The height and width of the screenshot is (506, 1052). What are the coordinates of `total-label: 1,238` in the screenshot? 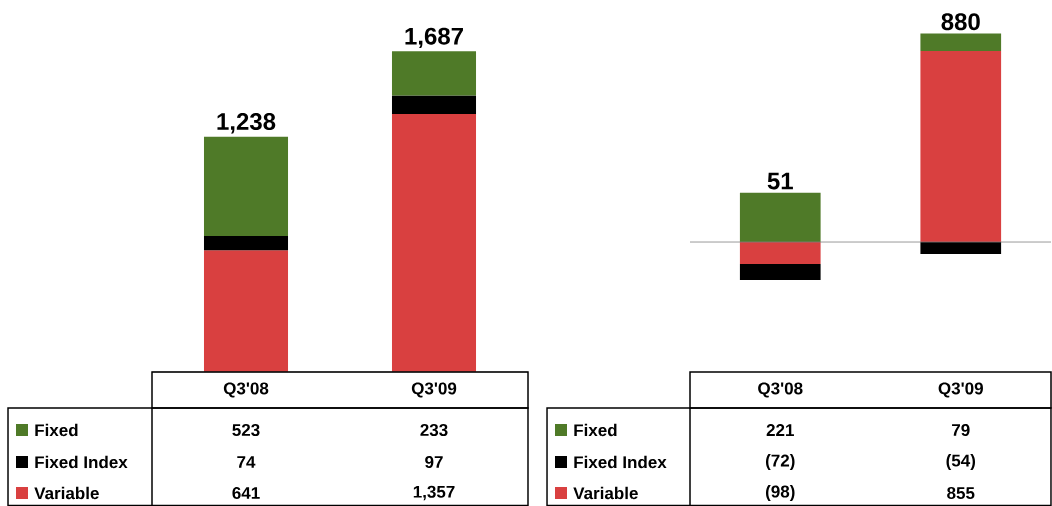 It's located at (246, 123).